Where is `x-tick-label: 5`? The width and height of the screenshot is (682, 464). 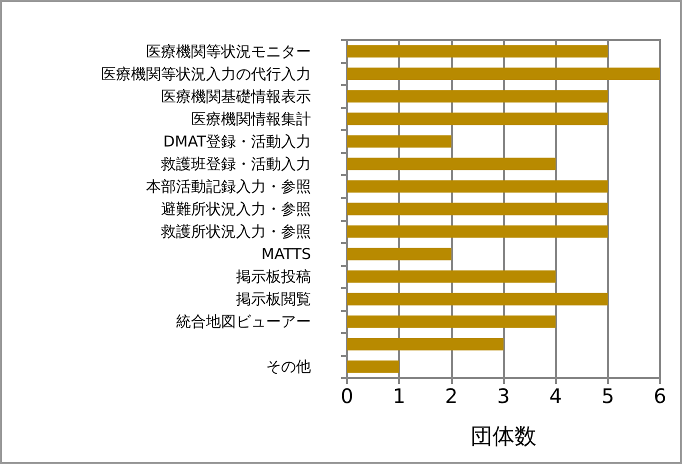
x-tick-label: 5 is located at coordinates (607, 396).